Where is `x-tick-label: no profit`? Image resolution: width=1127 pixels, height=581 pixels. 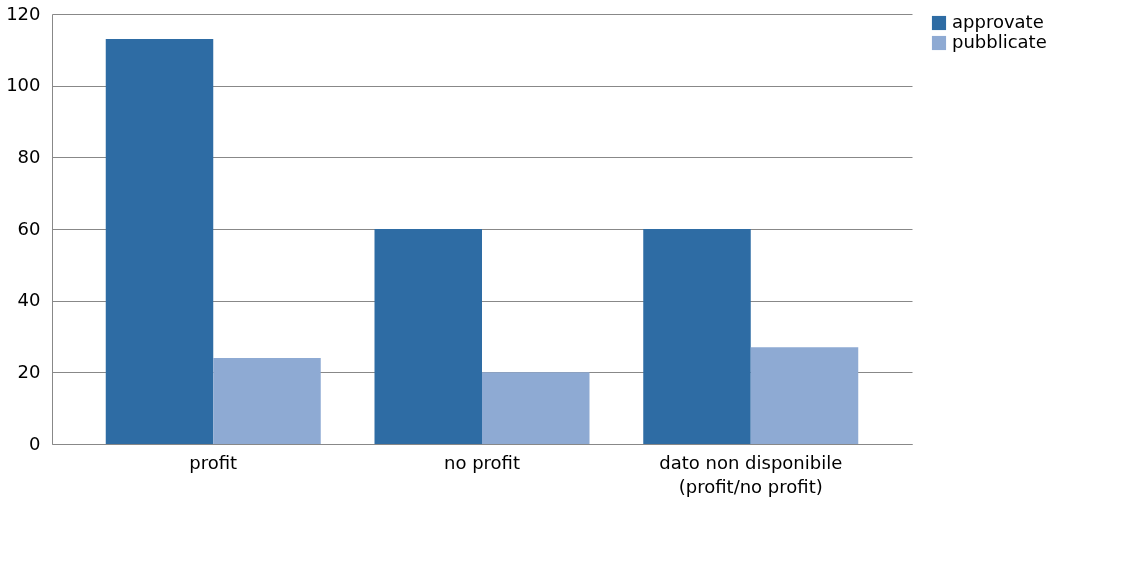
x-tick-label: no profit is located at coordinates (482, 462).